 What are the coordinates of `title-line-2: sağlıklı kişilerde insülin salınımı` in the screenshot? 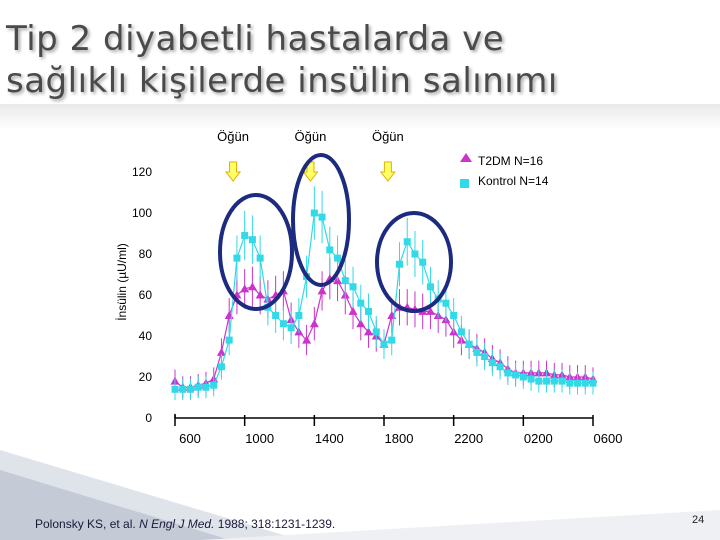 It's located at (282, 81).